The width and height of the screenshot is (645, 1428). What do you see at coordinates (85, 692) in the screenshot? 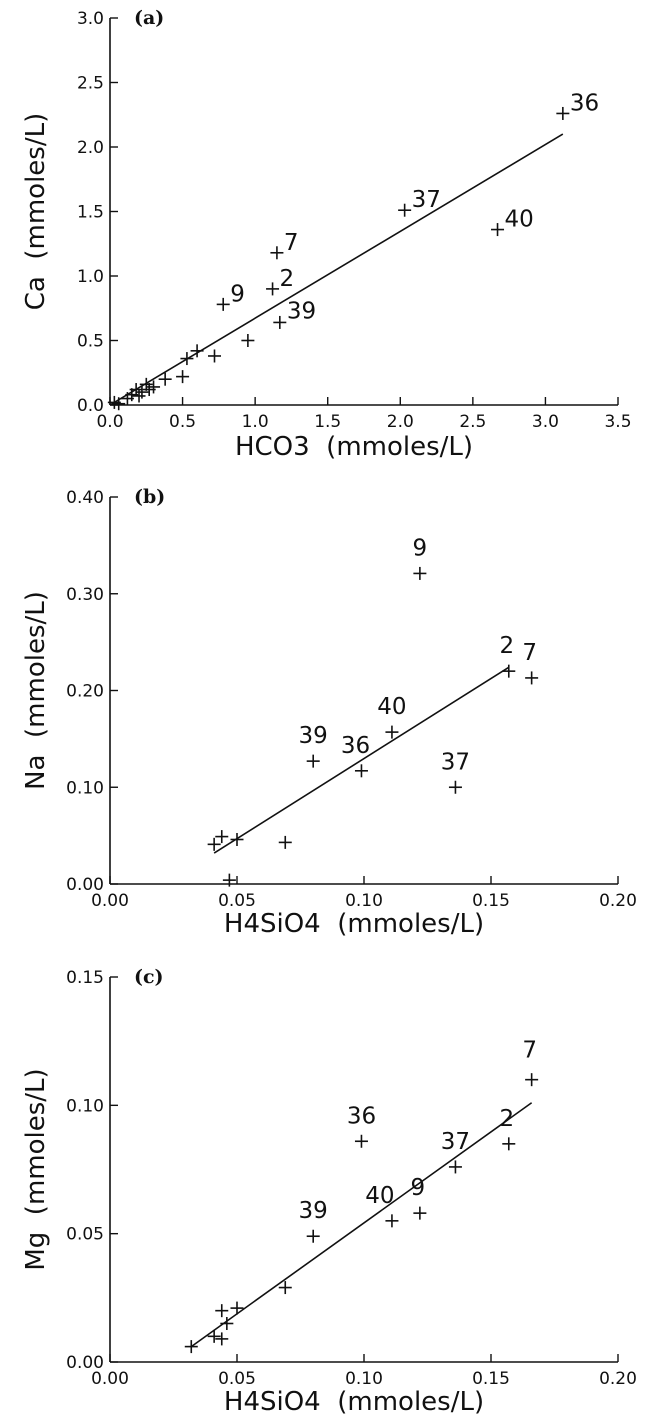
I see `y-tick-label: 0.20` at bounding box center [85, 692].